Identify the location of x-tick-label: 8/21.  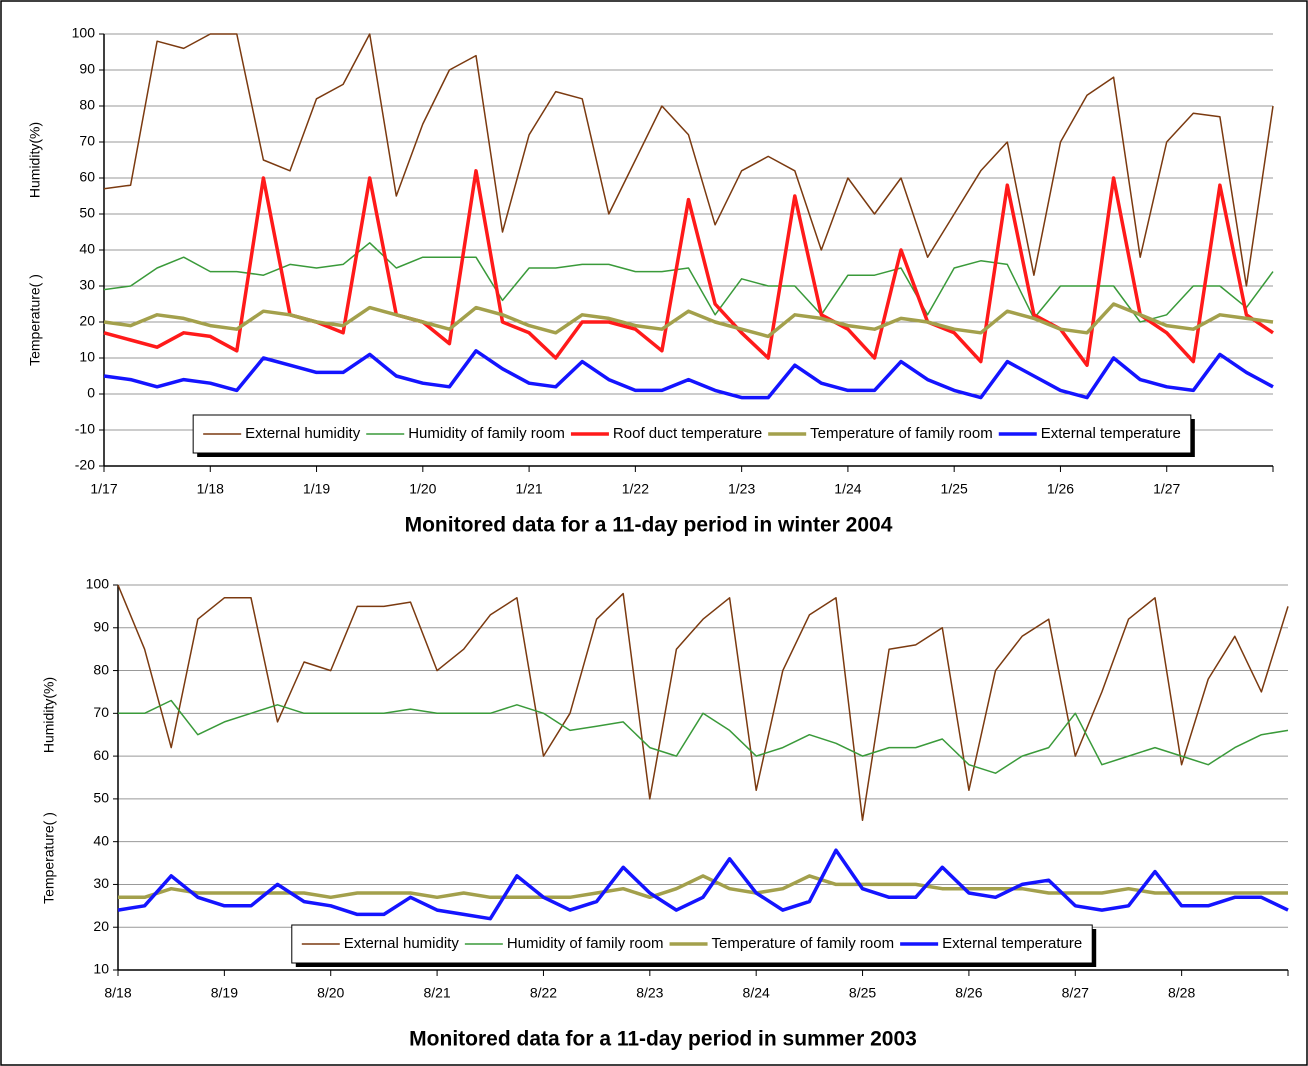
(436, 993).